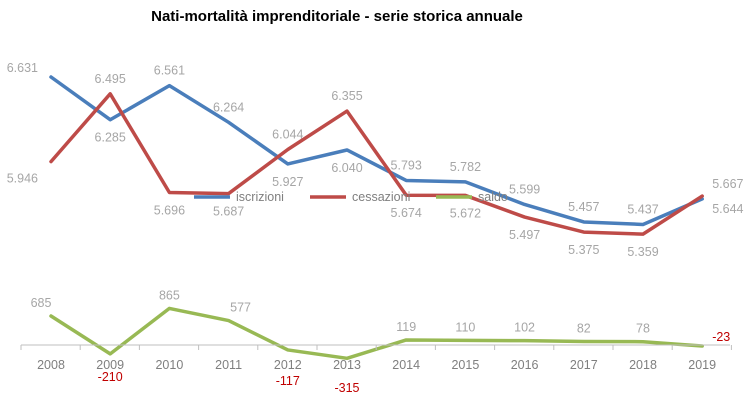  I want to click on data-label-saldo-2018: 78, so click(643, 329).